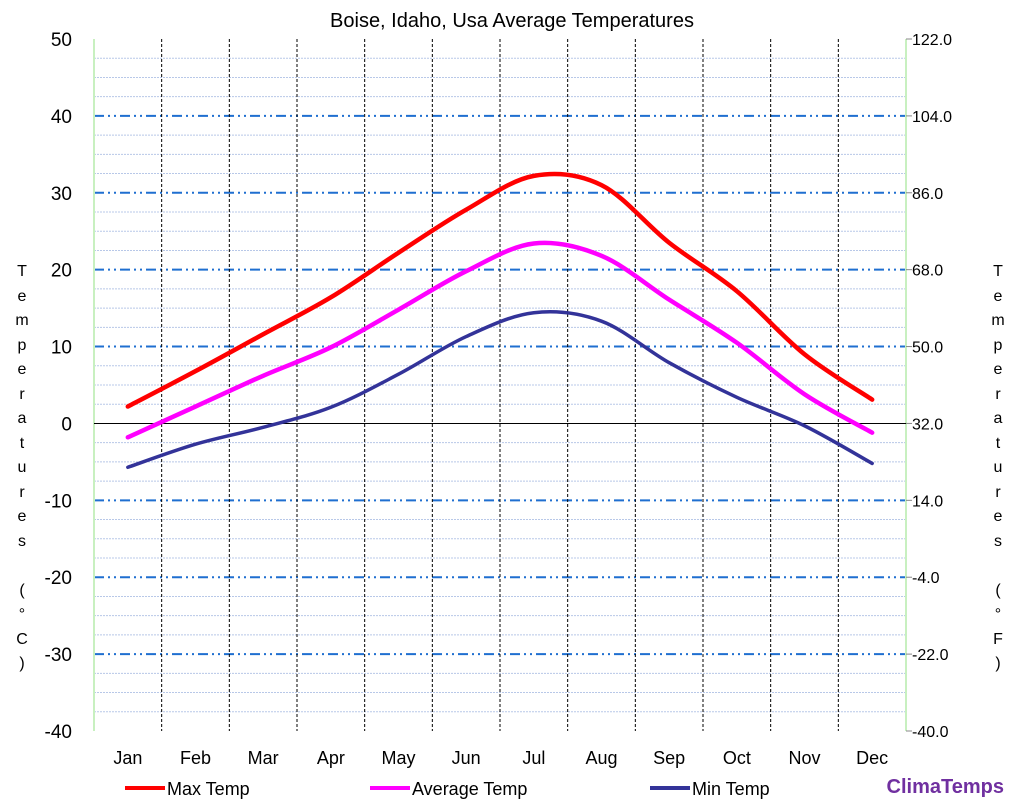 The width and height of the screenshot is (1024, 811). What do you see at coordinates (61, 348) in the screenshot?
I see `y-tick-label: 10` at bounding box center [61, 348].